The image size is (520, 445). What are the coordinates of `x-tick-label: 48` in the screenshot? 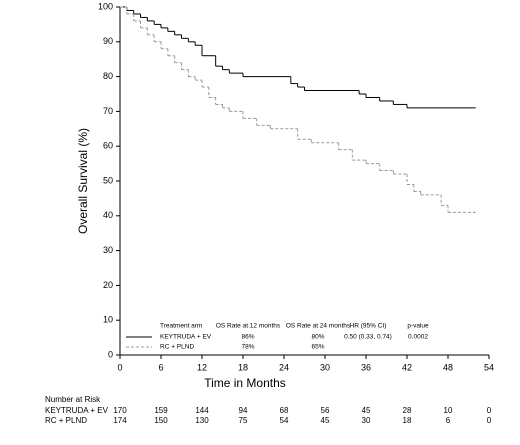 It's located at (448, 367).